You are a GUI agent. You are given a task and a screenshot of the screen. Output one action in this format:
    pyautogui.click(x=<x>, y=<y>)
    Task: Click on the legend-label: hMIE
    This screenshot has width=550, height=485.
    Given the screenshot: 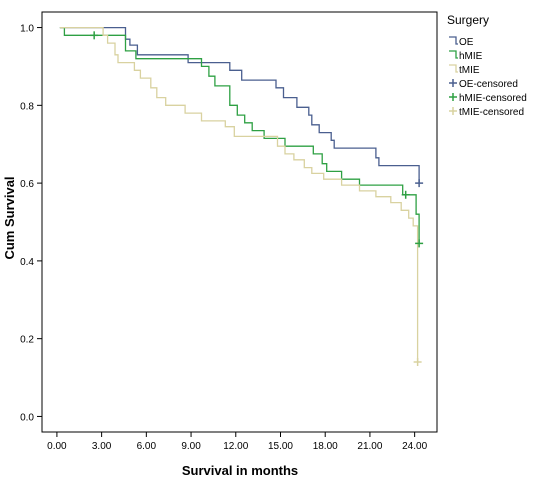 What is the action you would take?
    pyautogui.click(x=471, y=56)
    